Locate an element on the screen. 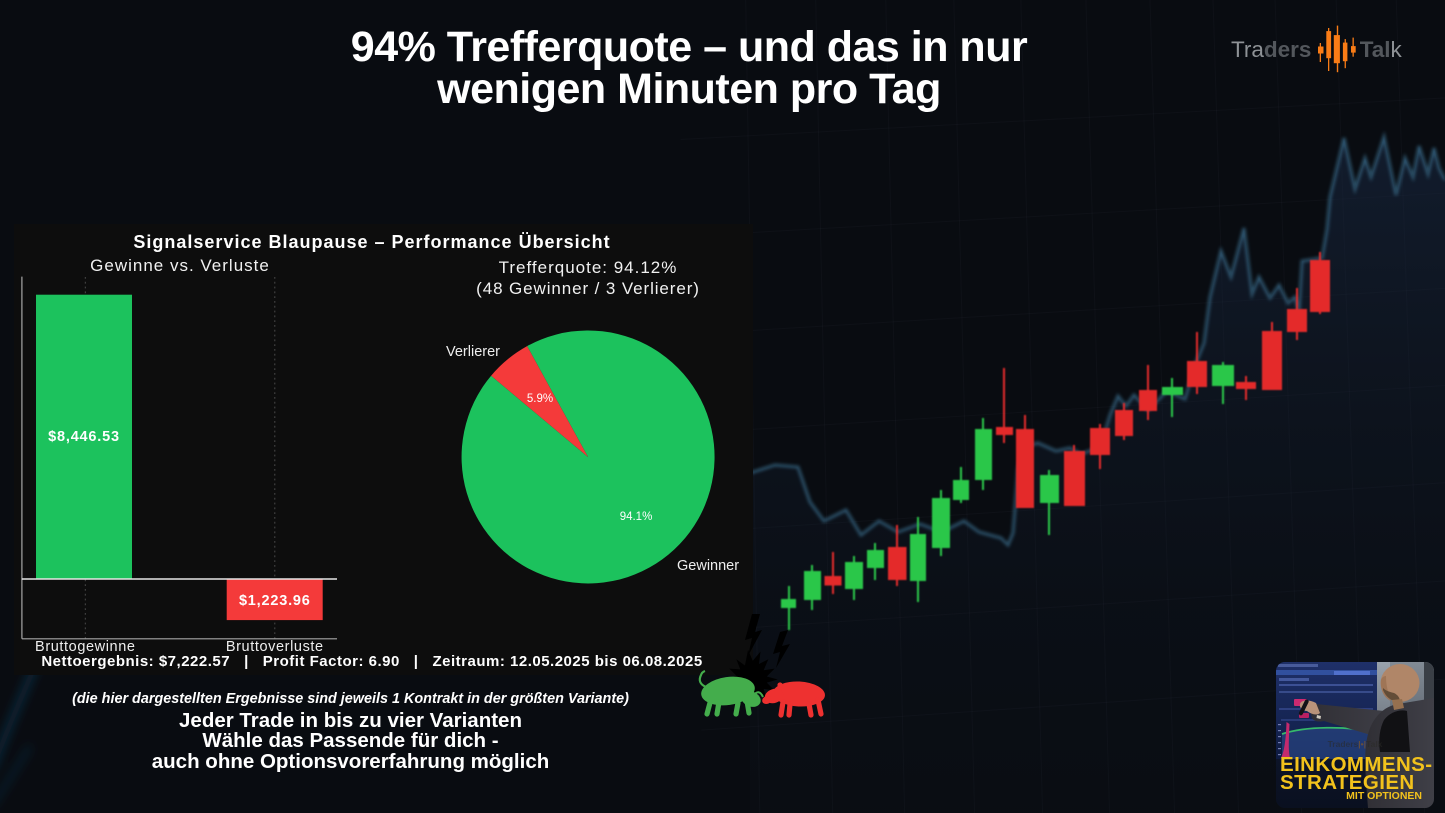  svg-text: Bruttogewinne is located at coordinates (85, 647).